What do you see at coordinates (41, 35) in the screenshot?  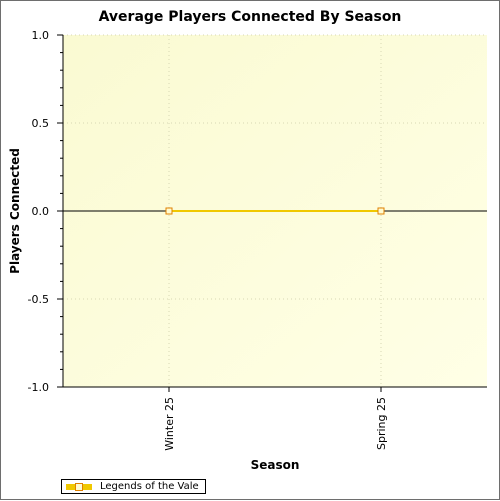 I see `y-tick-label: 1.0` at bounding box center [41, 35].